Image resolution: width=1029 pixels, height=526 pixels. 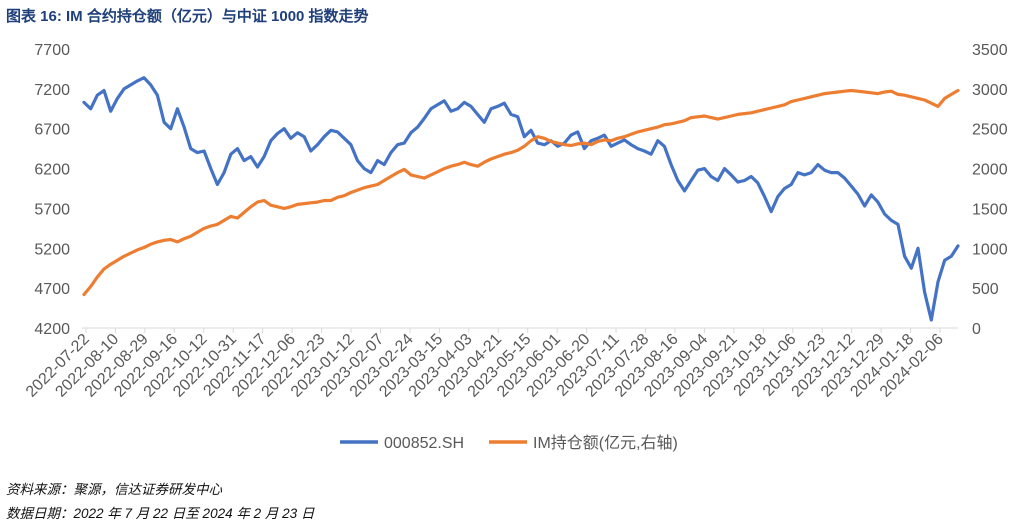 What do you see at coordinates (605, 443) in the screenshot?
I see `legend-item-im-position-label: IM持仓额(亿元,右轴)` at bounding box center [605, 443].